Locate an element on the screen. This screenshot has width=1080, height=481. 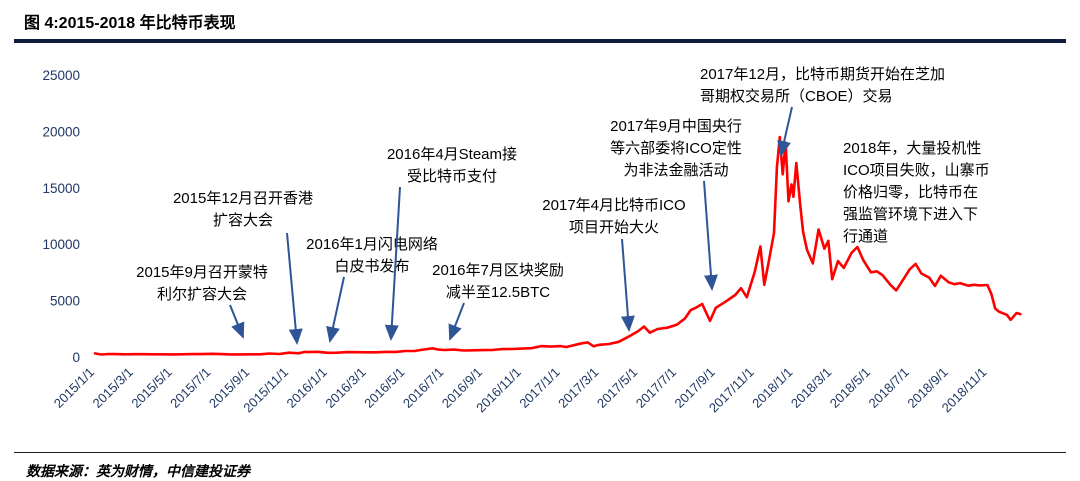
x-axis-tick-label: 2018/7/1 is located at coordinates (889, 388).